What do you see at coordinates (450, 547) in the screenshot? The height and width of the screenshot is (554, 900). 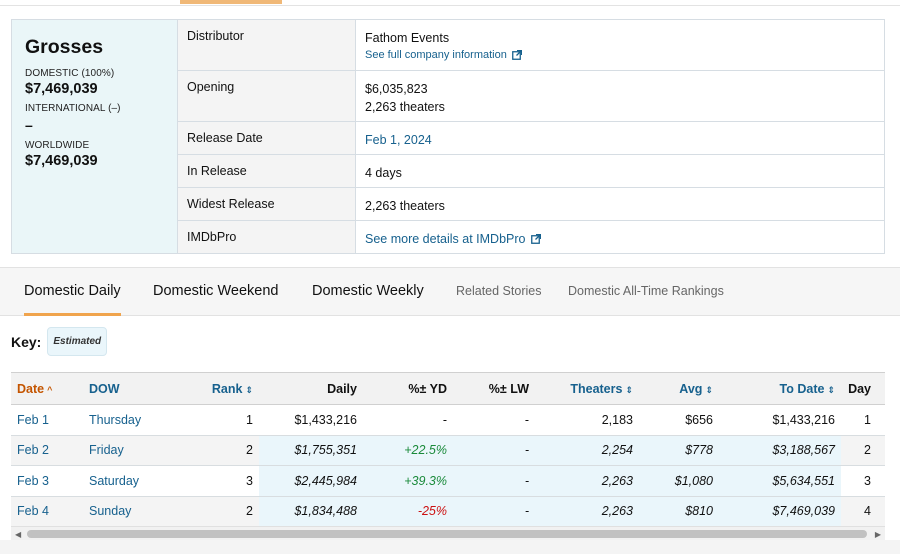 I see `page-bottom-band` at bounding box center [450, 547].